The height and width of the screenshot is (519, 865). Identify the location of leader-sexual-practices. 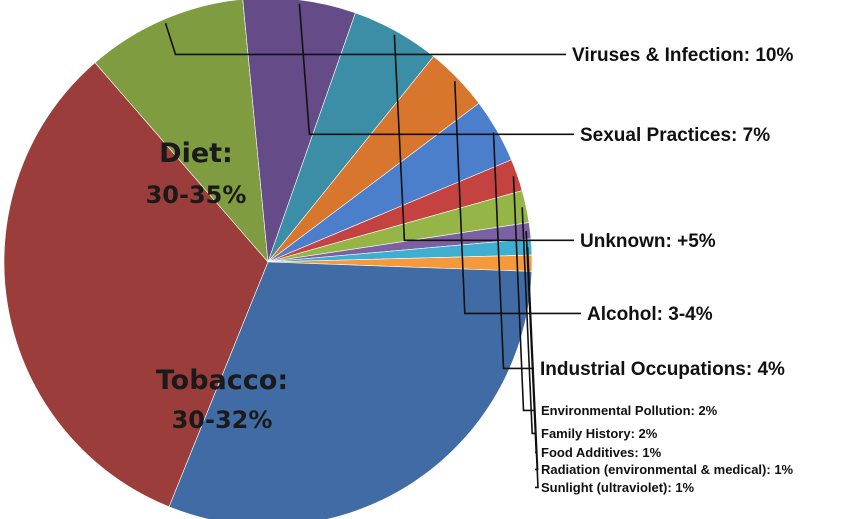
(436, 69).